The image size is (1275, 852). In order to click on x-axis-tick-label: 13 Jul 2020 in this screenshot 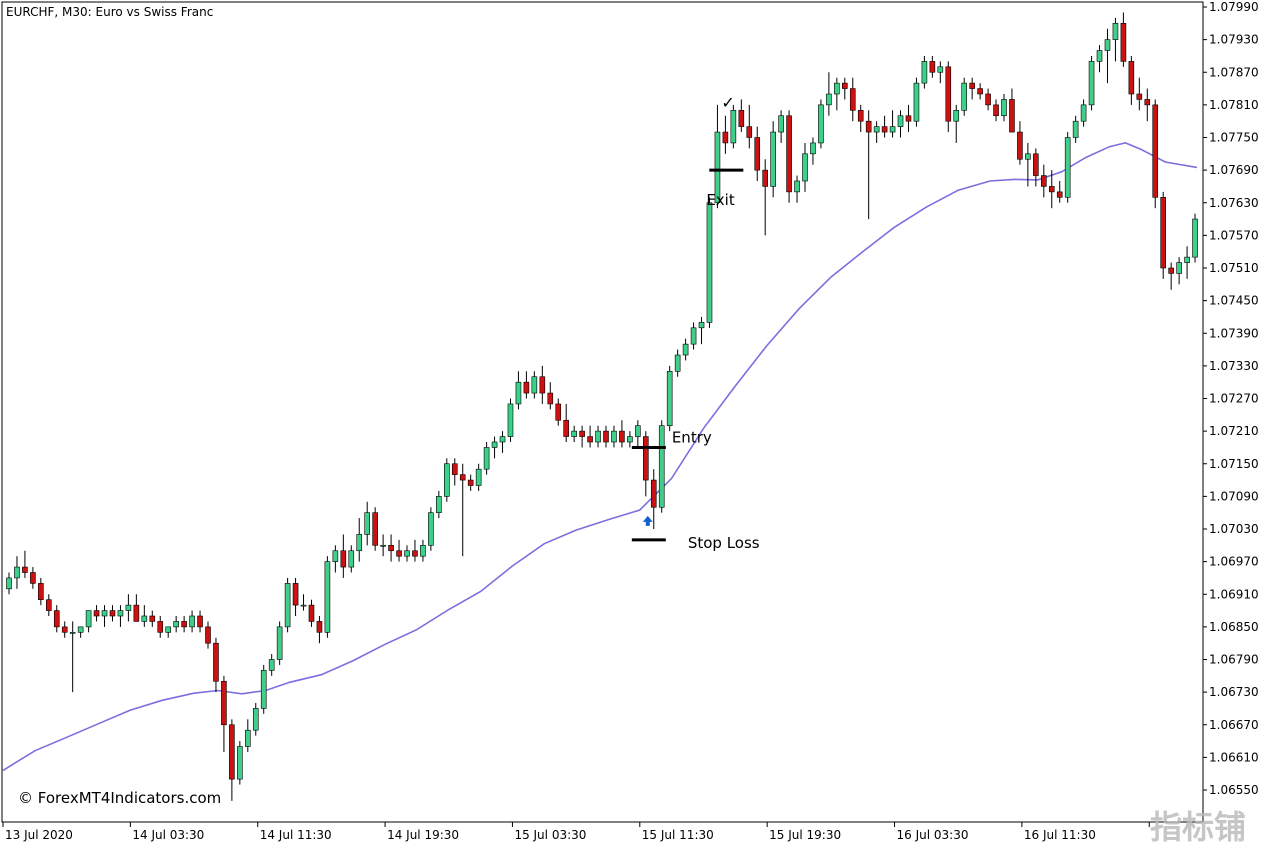, I will do `click(39, 835)`.